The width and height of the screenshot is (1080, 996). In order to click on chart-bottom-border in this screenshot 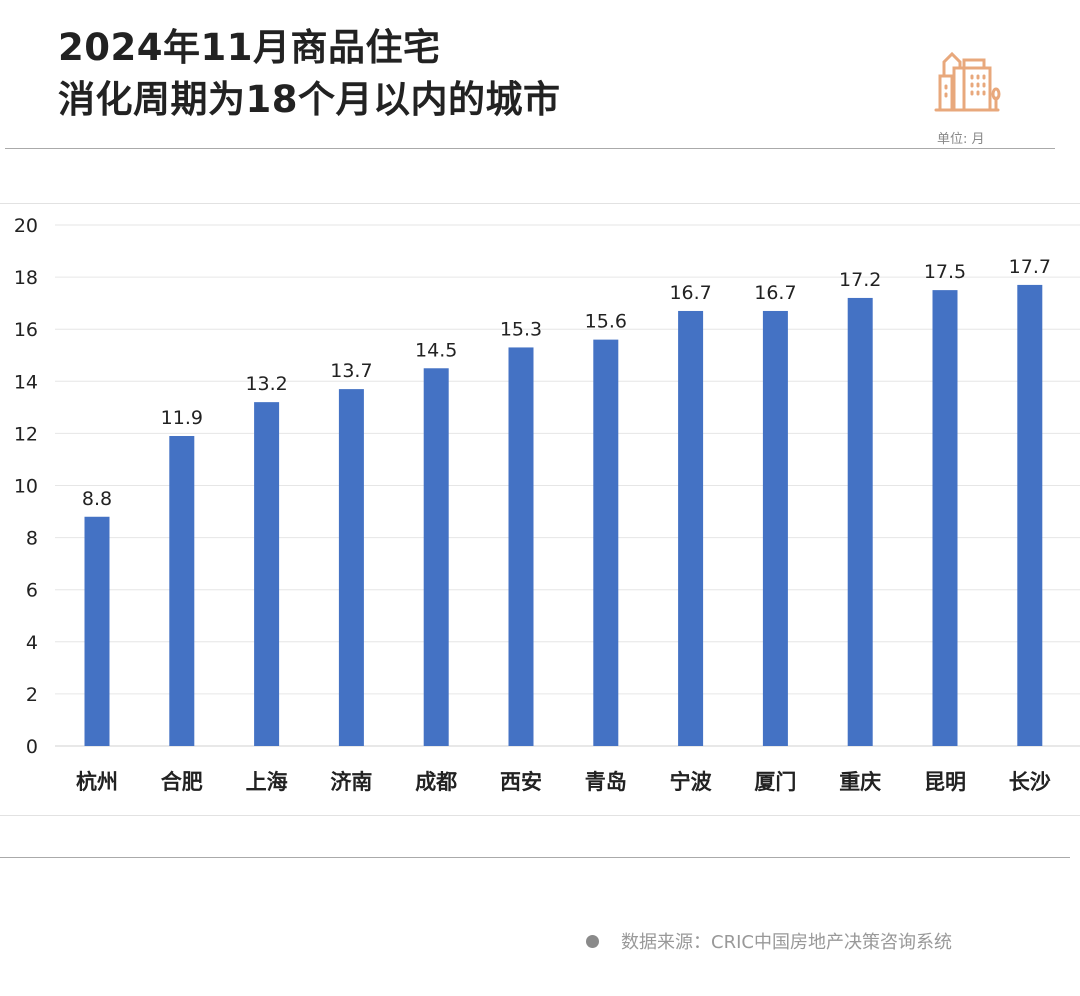, I will do `click(540, 815)`.